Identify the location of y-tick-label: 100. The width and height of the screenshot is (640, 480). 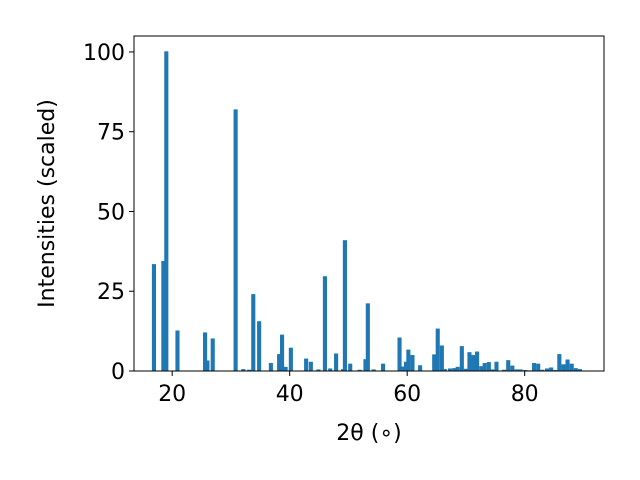
(104, 53).